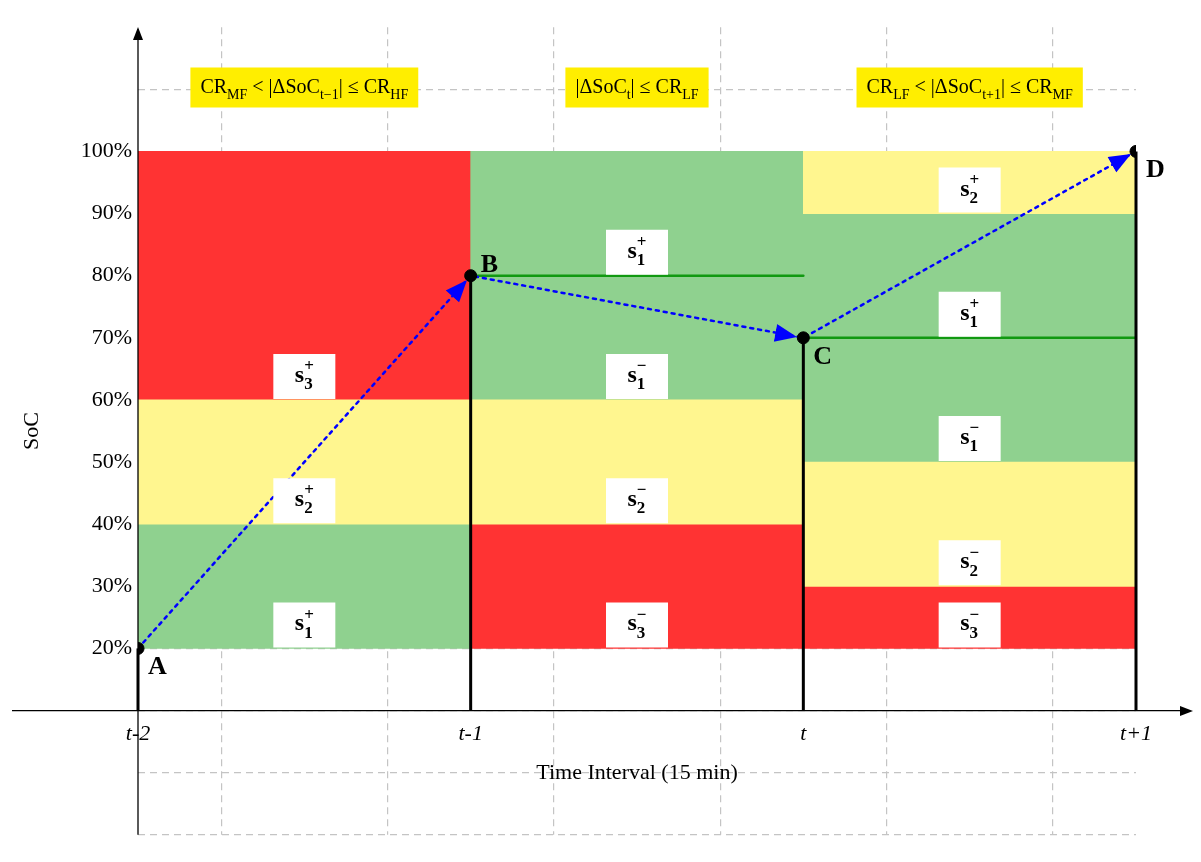 Image resolution: width=1201 pixels, height=862 pixels. Describe the element at coordinates (111, 336) in the screenshot. I see `y-tick-label: 70%` at that location.